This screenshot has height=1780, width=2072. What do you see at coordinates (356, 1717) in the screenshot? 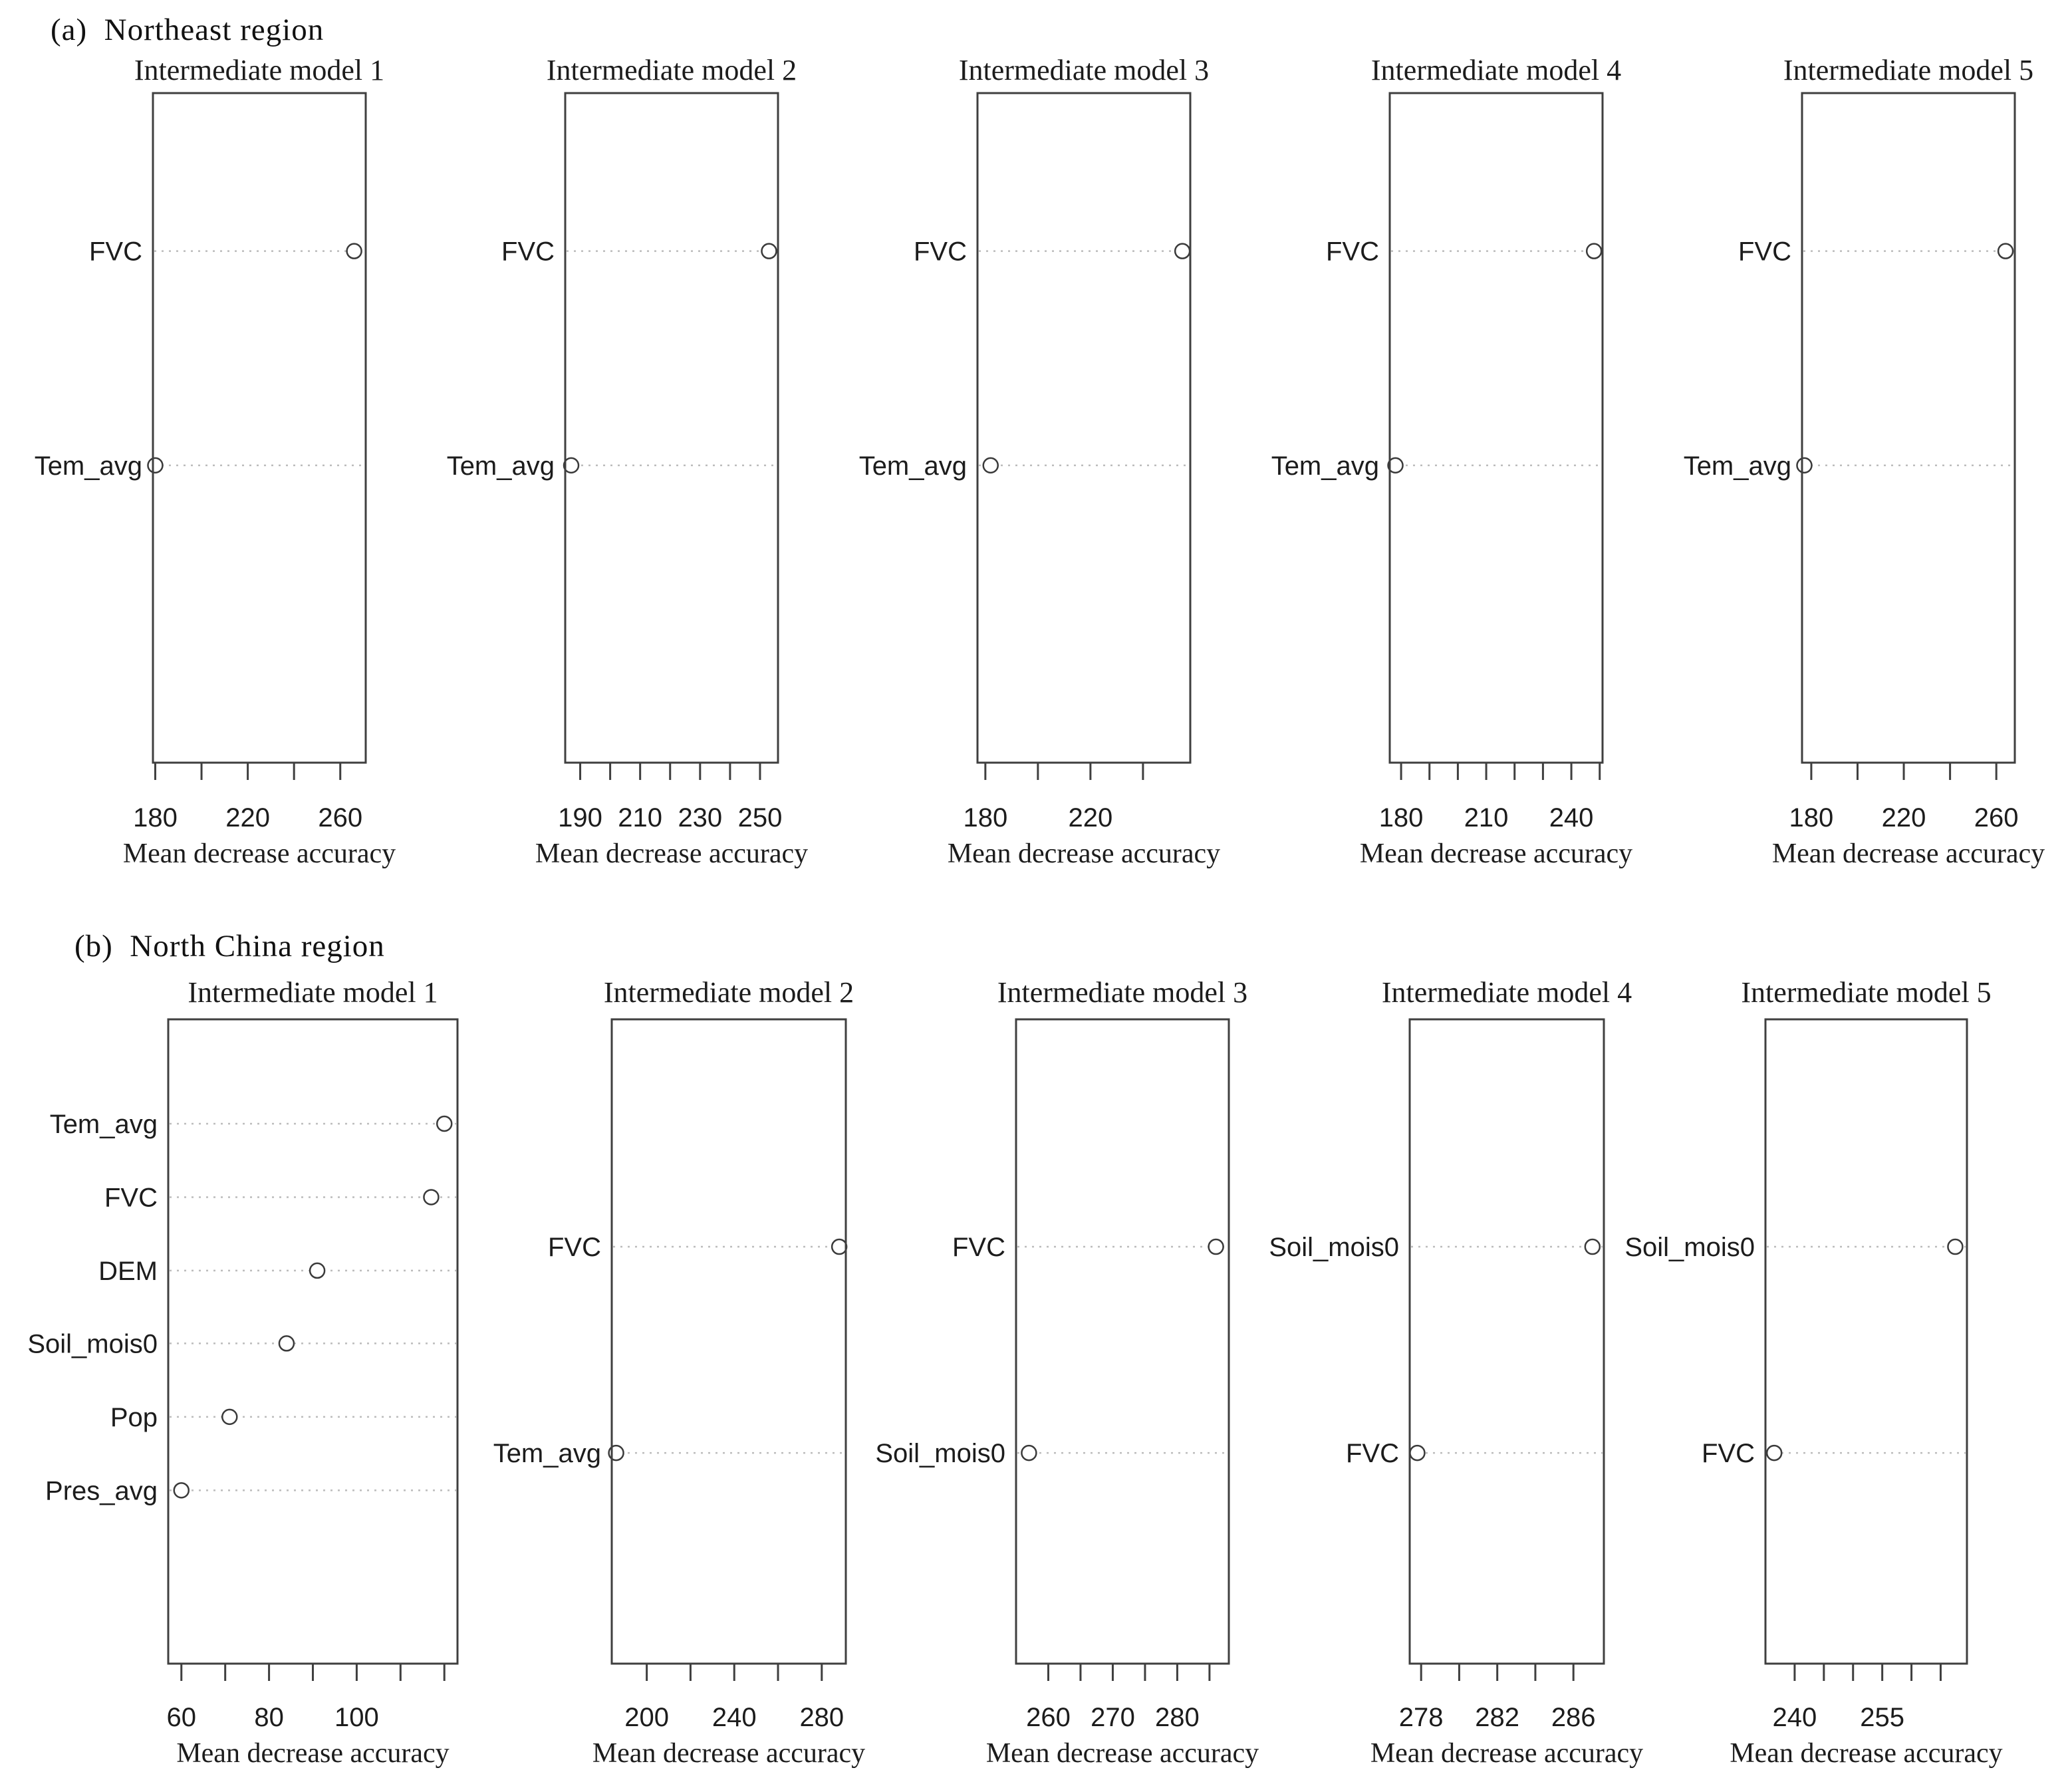
I see `x-tick-label: 100` at bounding box center [356, 1717].